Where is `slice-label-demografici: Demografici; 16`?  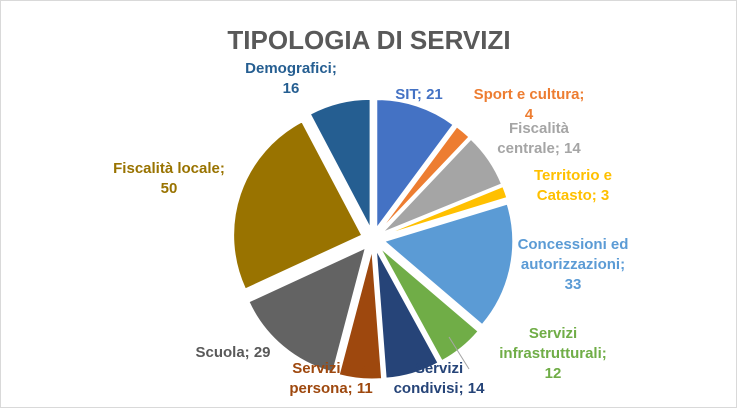 slice-label-demografici: Demografici; 16 is located at coordinates (291, 78).